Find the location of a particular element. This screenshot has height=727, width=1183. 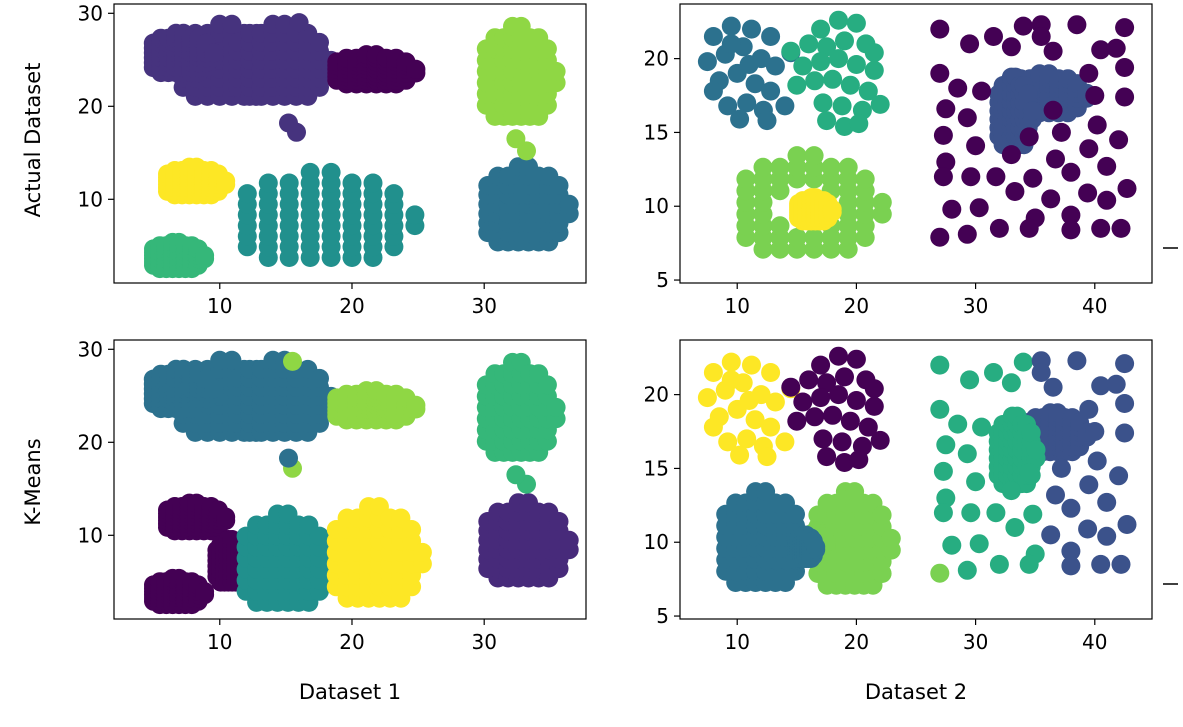

col-label-dataset-1: Dataset 1 is located at coordinates (350, 692).